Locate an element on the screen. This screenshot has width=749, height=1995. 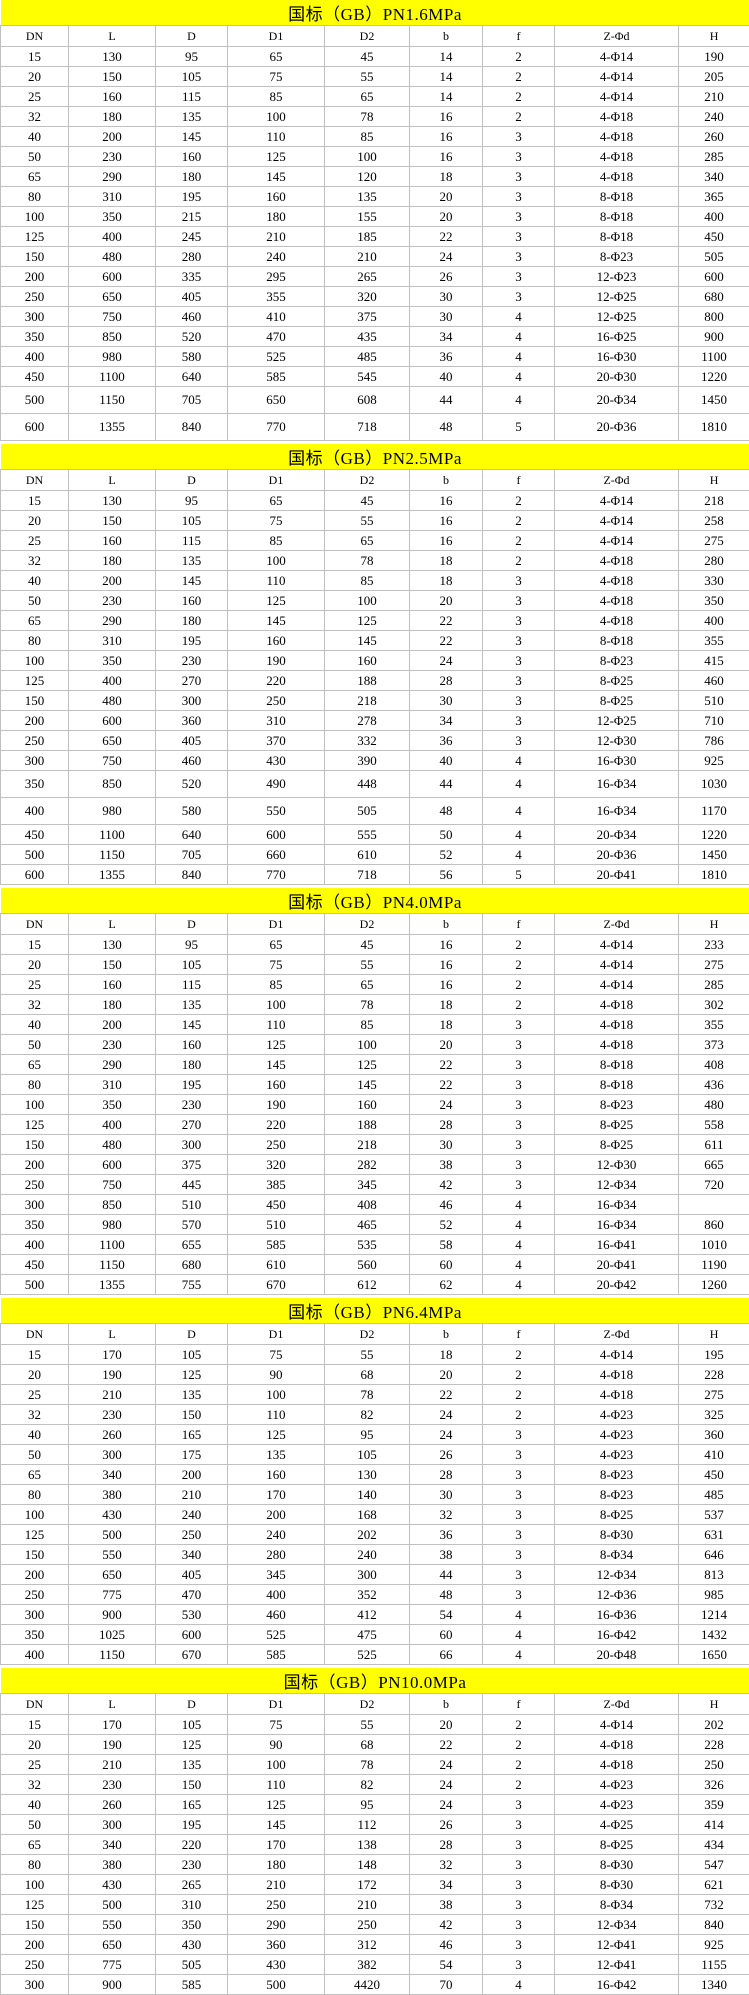
column-header: DN is located at coordinates (35, 1334).